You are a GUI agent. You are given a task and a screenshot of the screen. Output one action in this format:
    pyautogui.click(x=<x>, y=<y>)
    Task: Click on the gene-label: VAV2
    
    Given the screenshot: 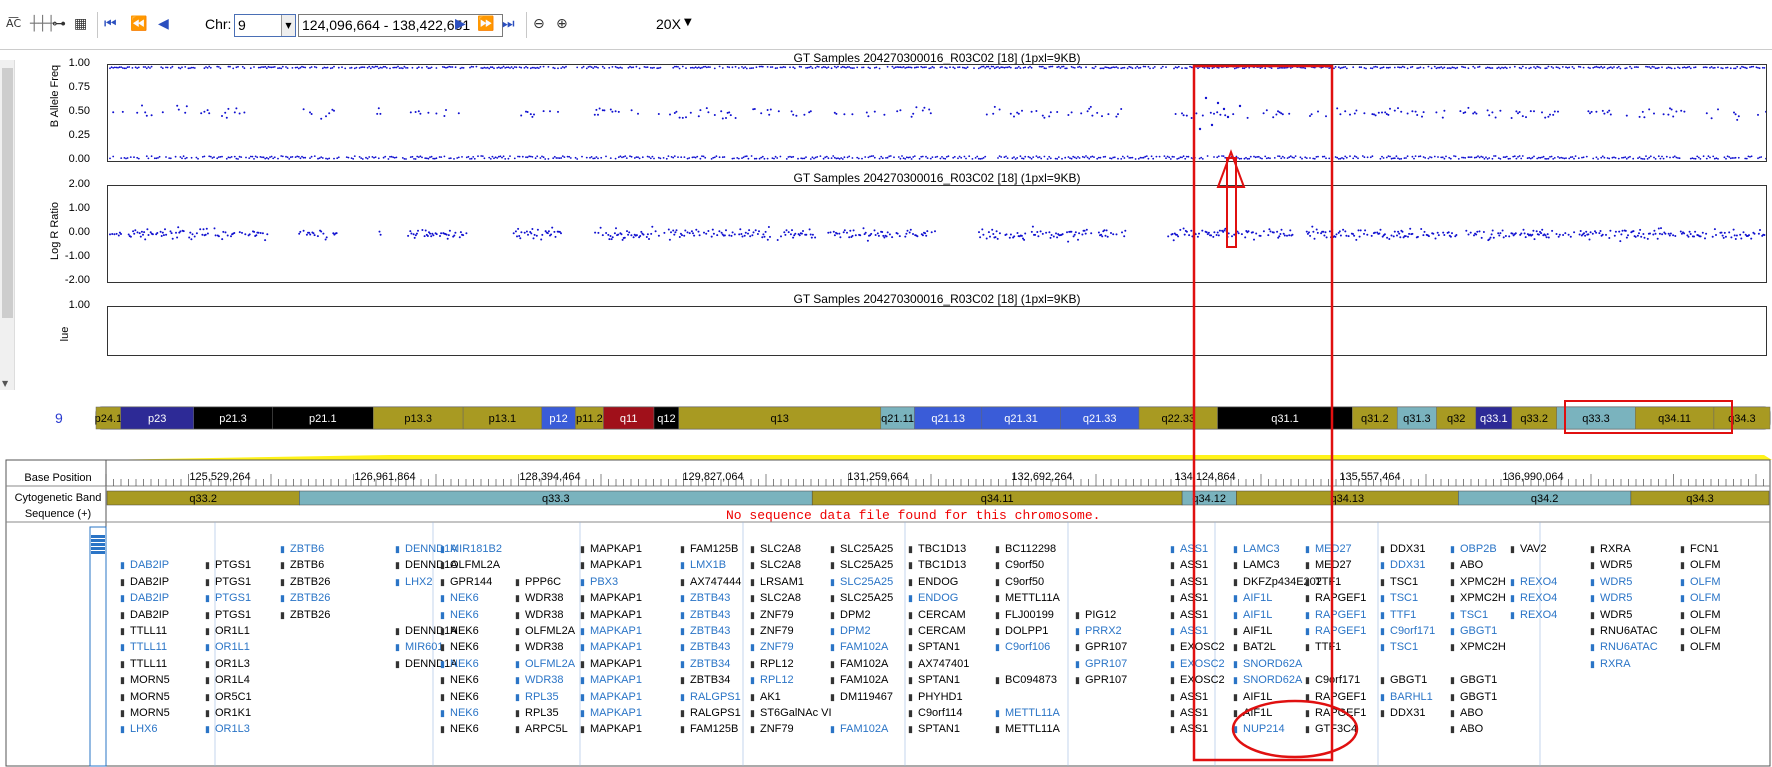 What is the action you would take?
    pyautogui.click(x=1533, y=549)
    